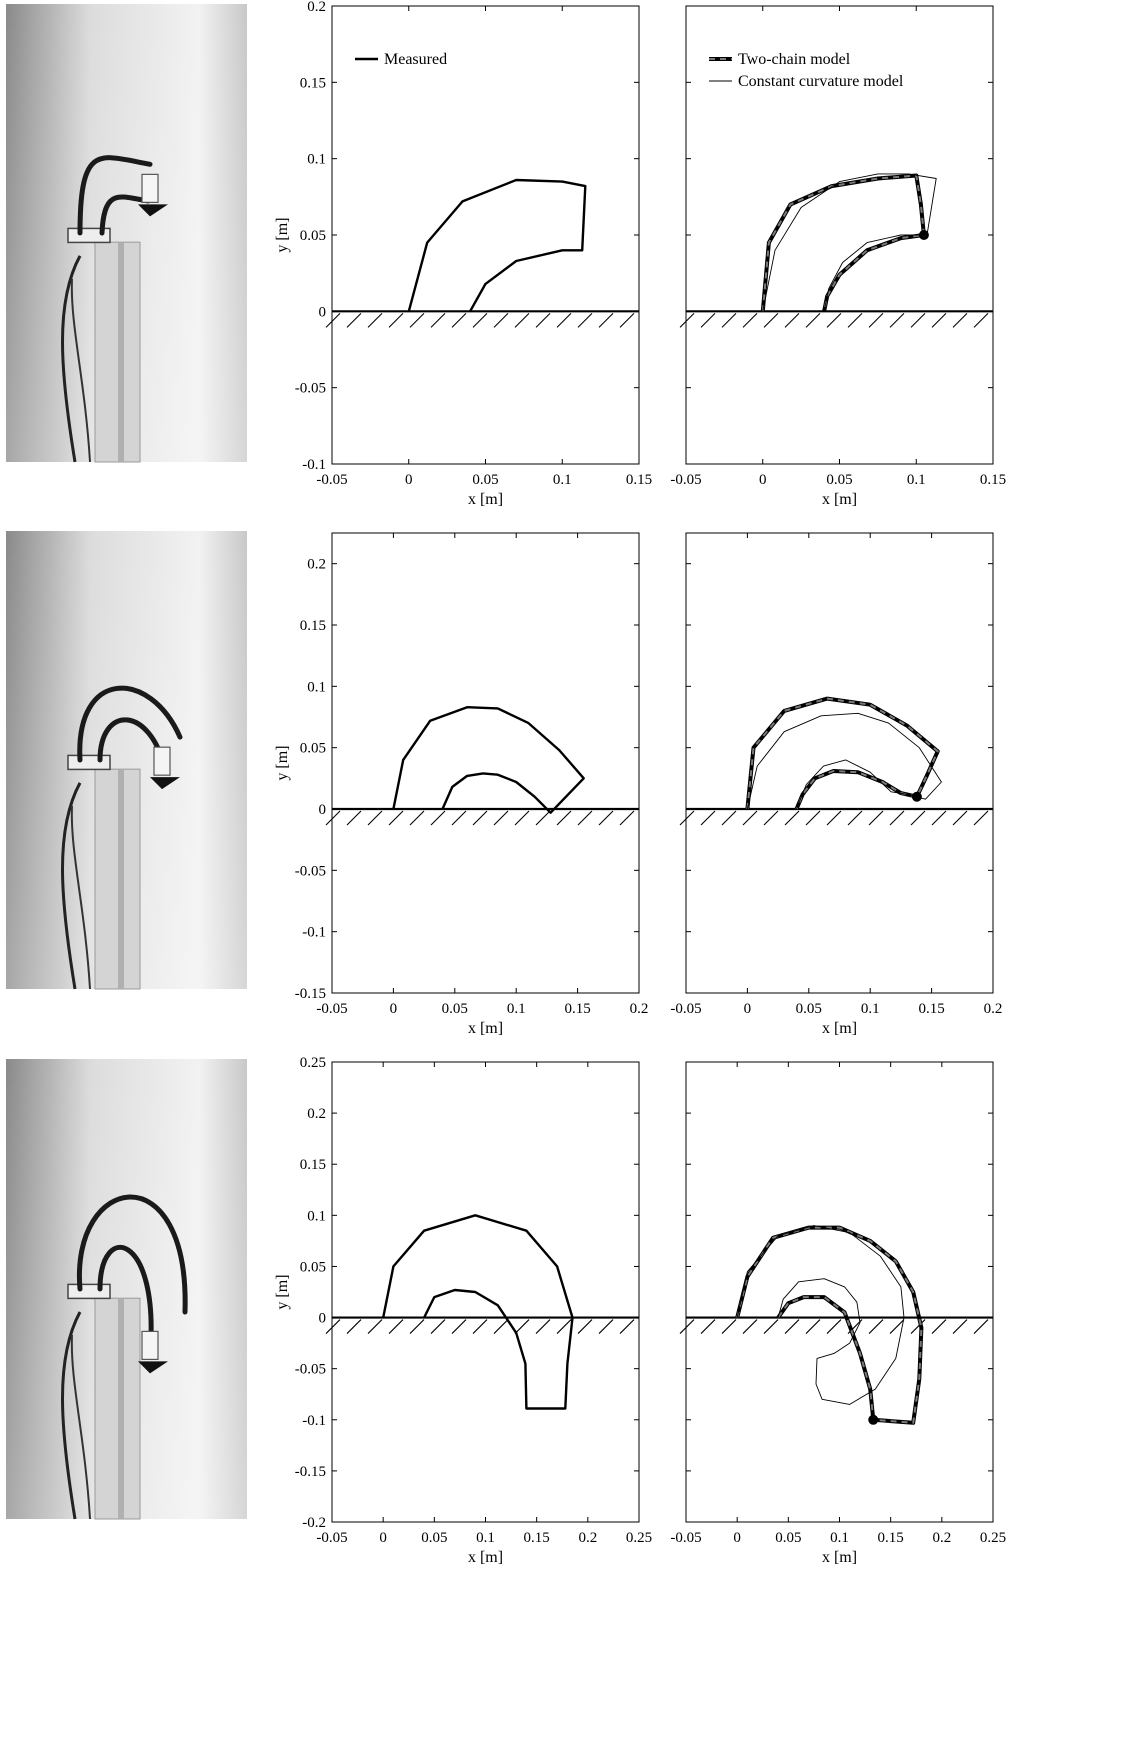 The height and width of the screenshot is (1756, 1132). I want to click on y-tick-label: 0.25, so click(313, 1063).